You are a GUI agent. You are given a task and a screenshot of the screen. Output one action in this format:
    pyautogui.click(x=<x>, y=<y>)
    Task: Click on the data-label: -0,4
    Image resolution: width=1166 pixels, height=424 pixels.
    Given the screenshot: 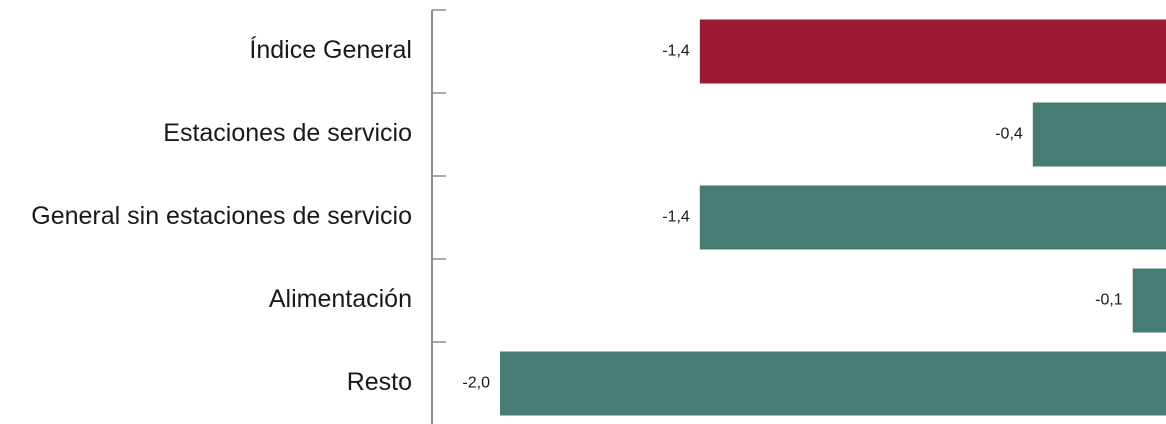 What is the action you would take?
    pyautogui.click(x=1009, y=134)
    